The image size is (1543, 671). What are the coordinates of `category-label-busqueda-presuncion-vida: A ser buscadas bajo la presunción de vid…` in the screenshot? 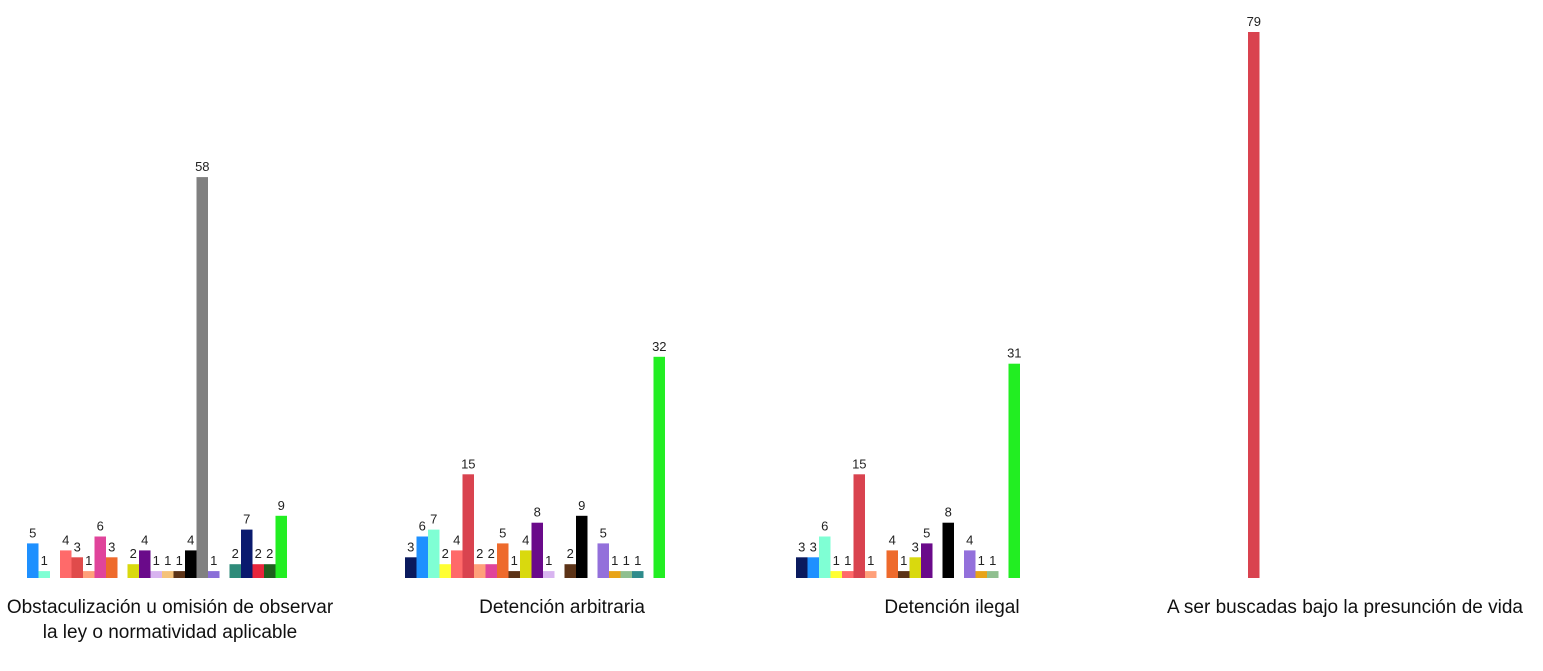 It's located at (1345, 607).